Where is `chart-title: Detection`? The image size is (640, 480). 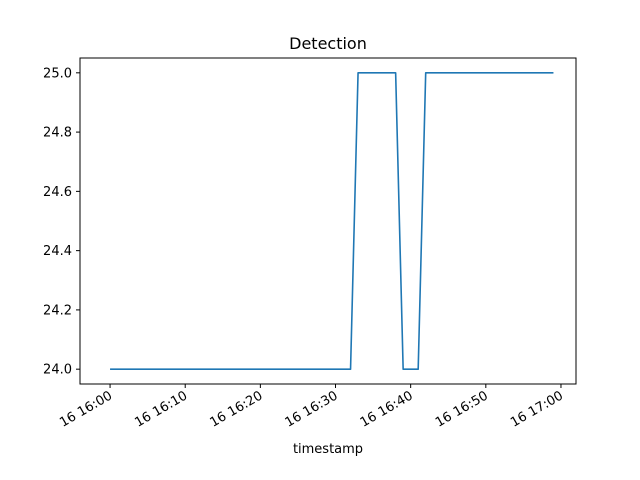 chart-title: Detection is located at coordinates (328, 43).